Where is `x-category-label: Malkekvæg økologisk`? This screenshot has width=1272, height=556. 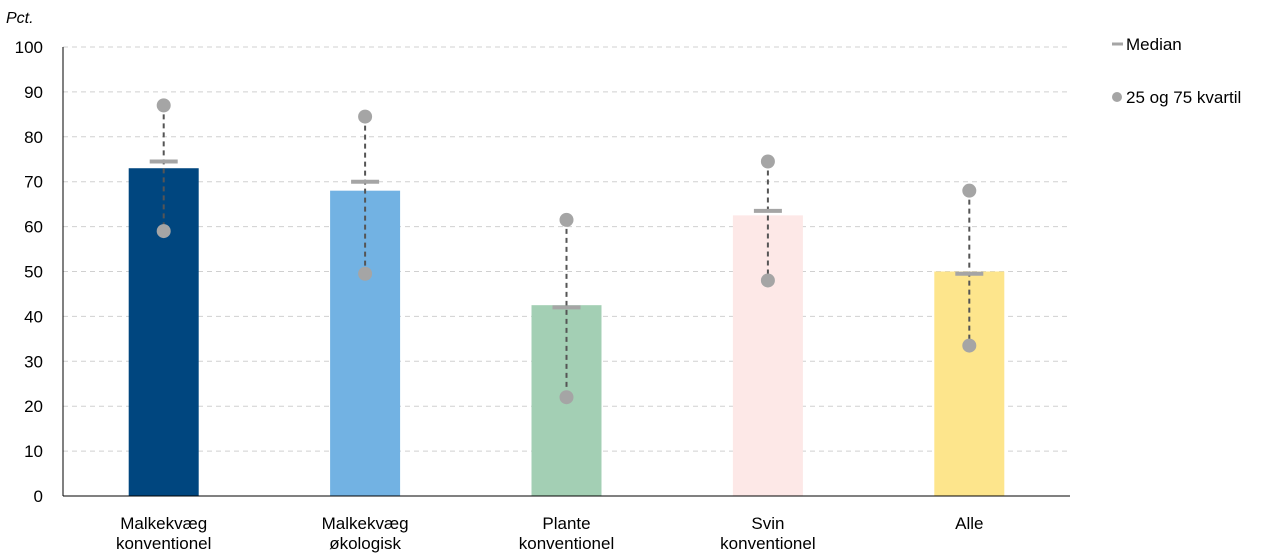
x-category-label: Malkekvæg økologisk is located at coordinates (365, 533).